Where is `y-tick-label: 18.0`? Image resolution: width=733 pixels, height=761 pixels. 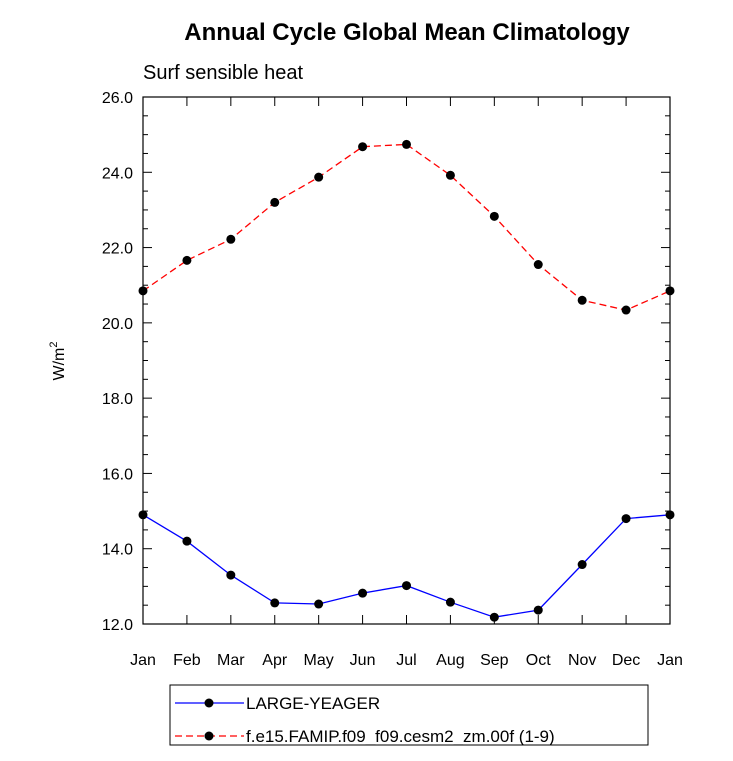 y-tick-label: 18.0 is located at coordinates (117, 399).